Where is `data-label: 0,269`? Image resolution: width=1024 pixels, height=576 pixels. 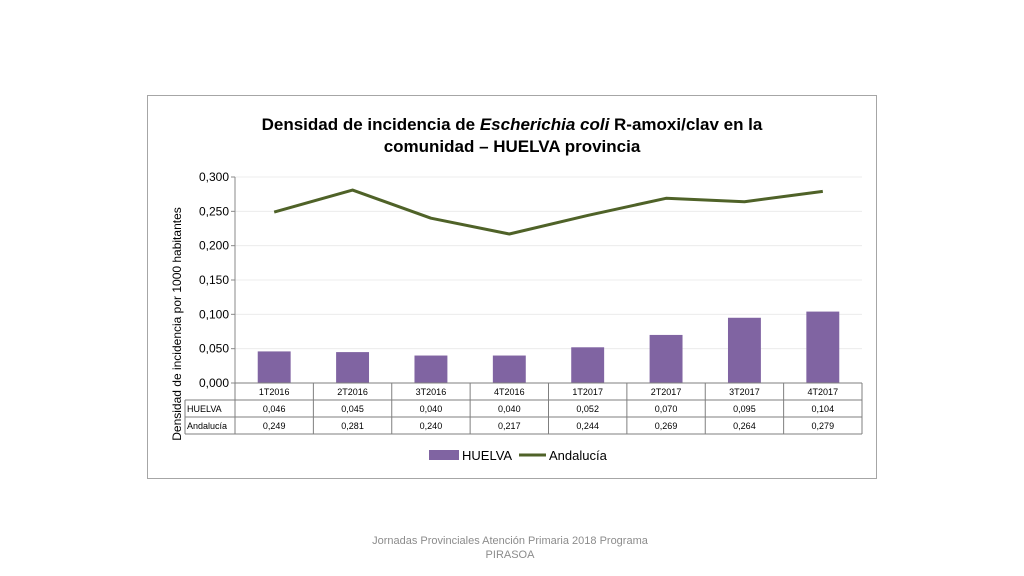 data-label: 0,269 is located at coordinates (666, 426).